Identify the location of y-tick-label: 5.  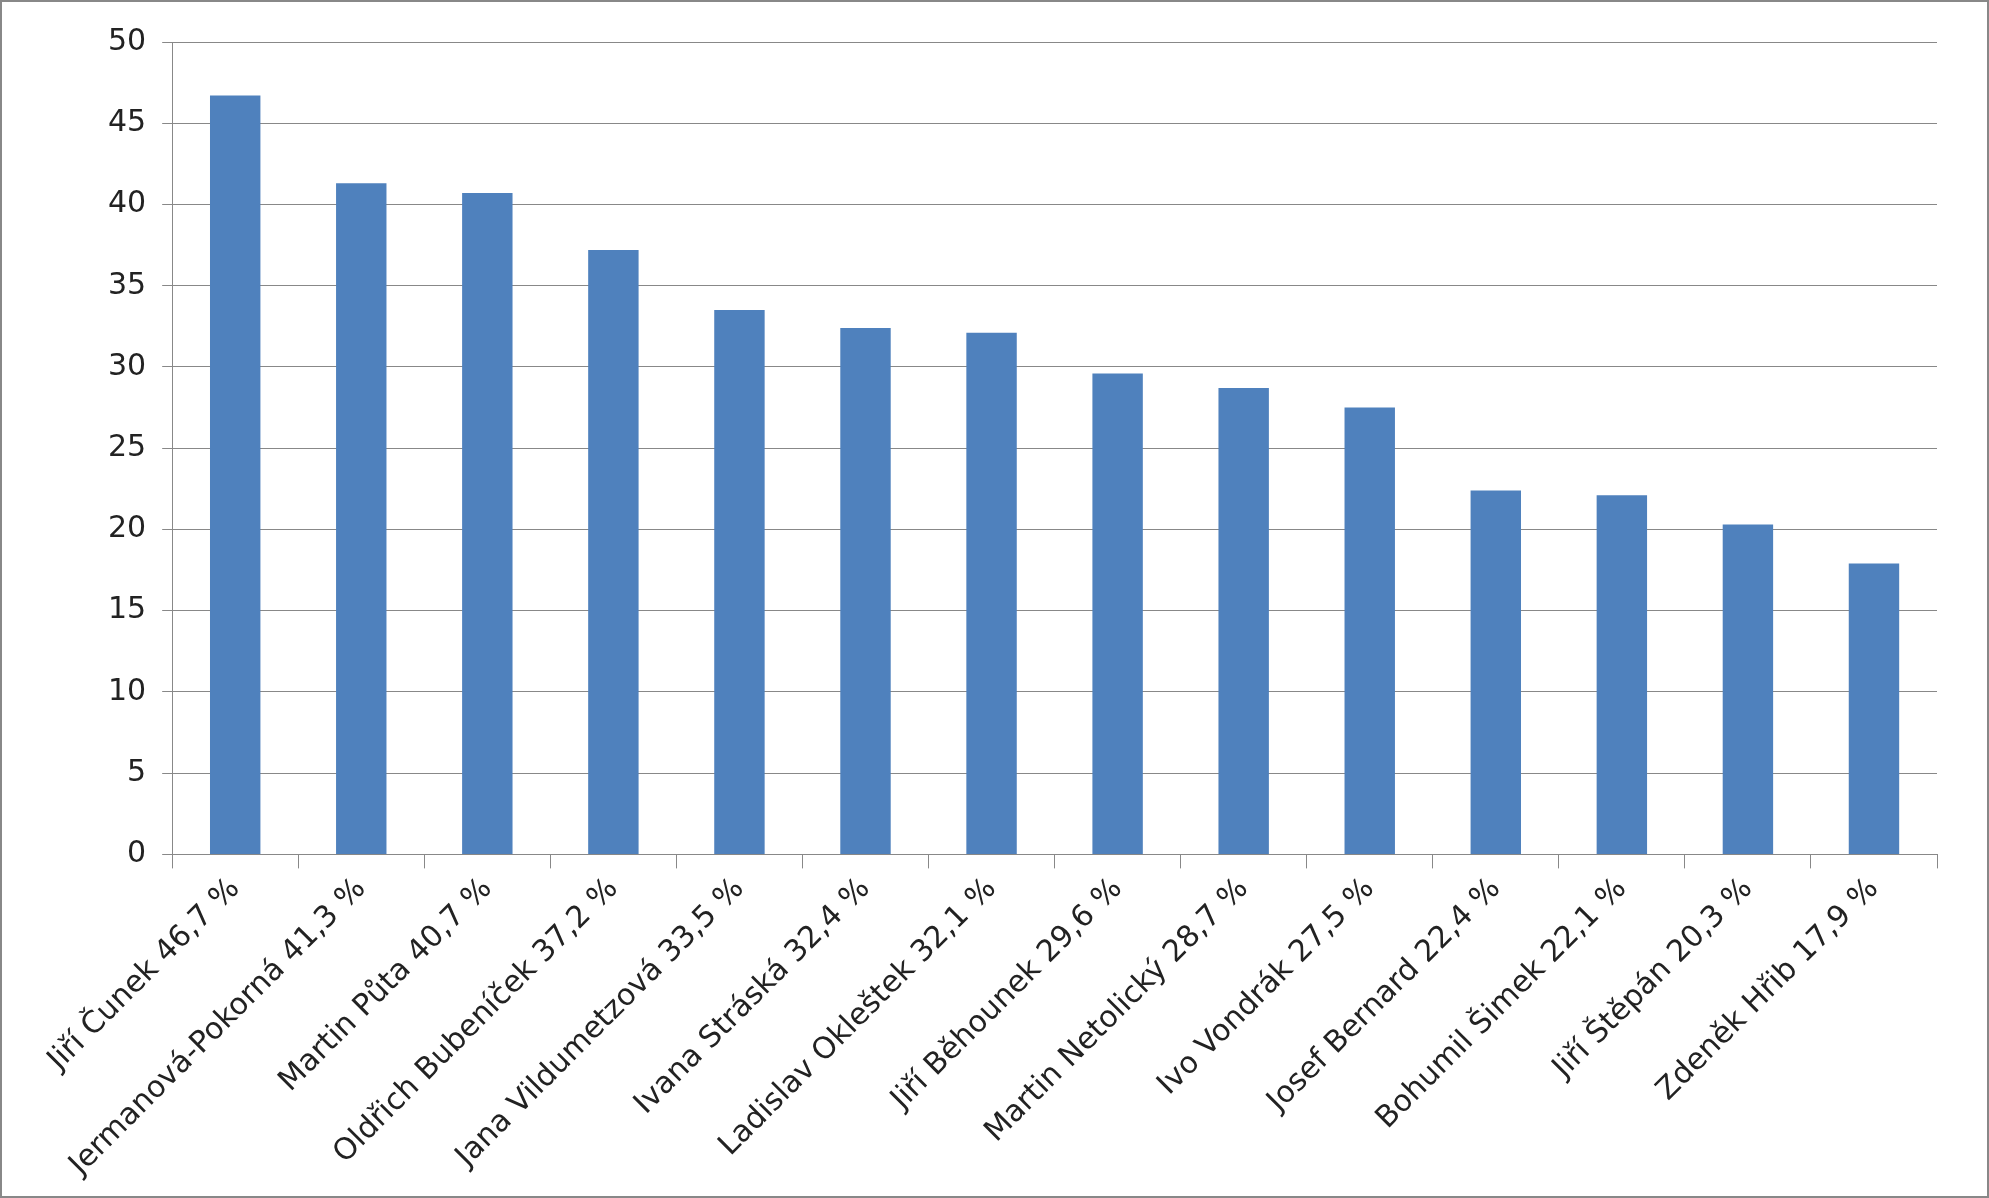
(137, 770).